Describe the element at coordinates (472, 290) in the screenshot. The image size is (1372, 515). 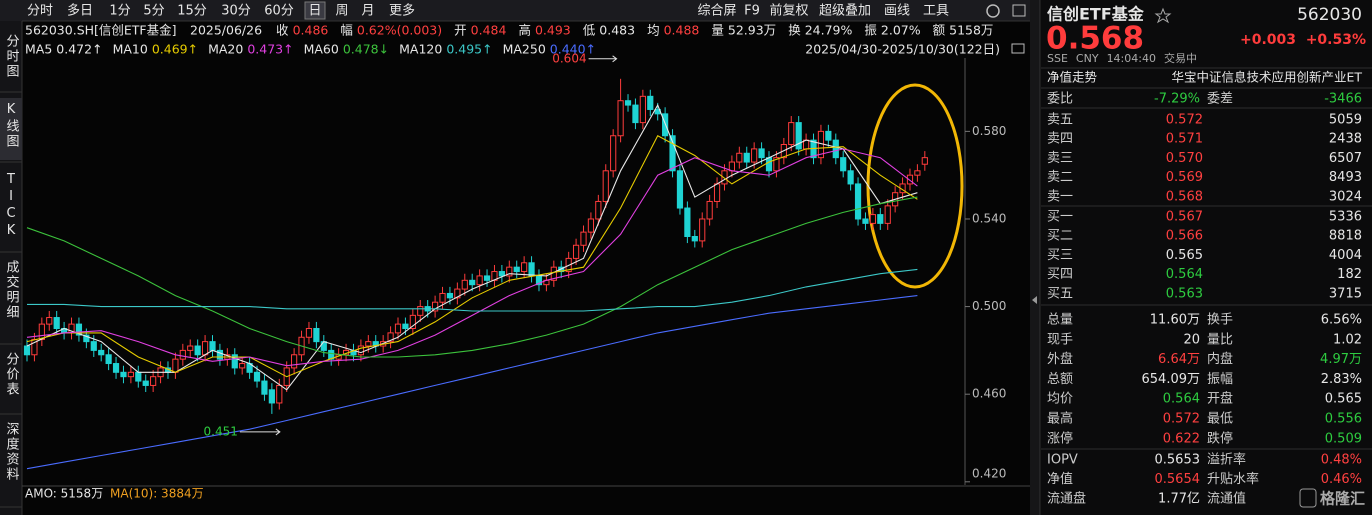
I see `ma-line` at that location.